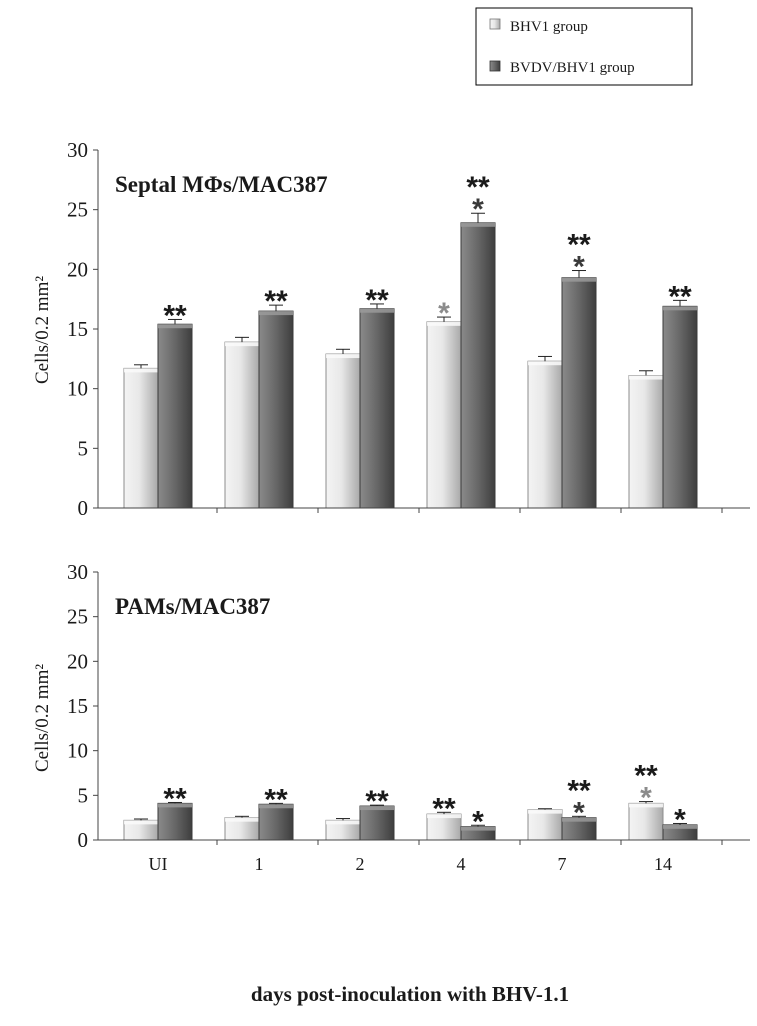 The width and height of the screenshot is (757, 1026). I want to click on y-tick-label: 5, so click(83, 795).